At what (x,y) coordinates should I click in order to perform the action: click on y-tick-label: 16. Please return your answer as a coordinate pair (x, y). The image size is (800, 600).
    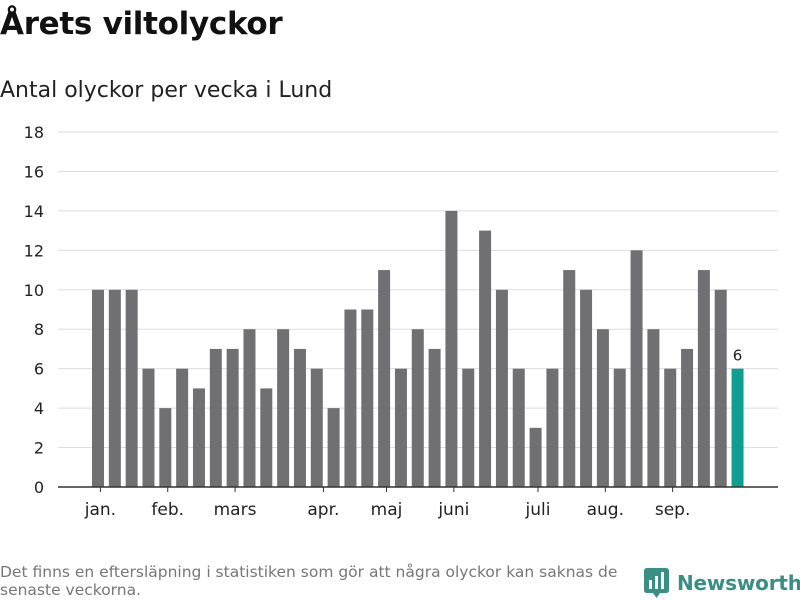
    Looking at the image, I should click on (34, 171).